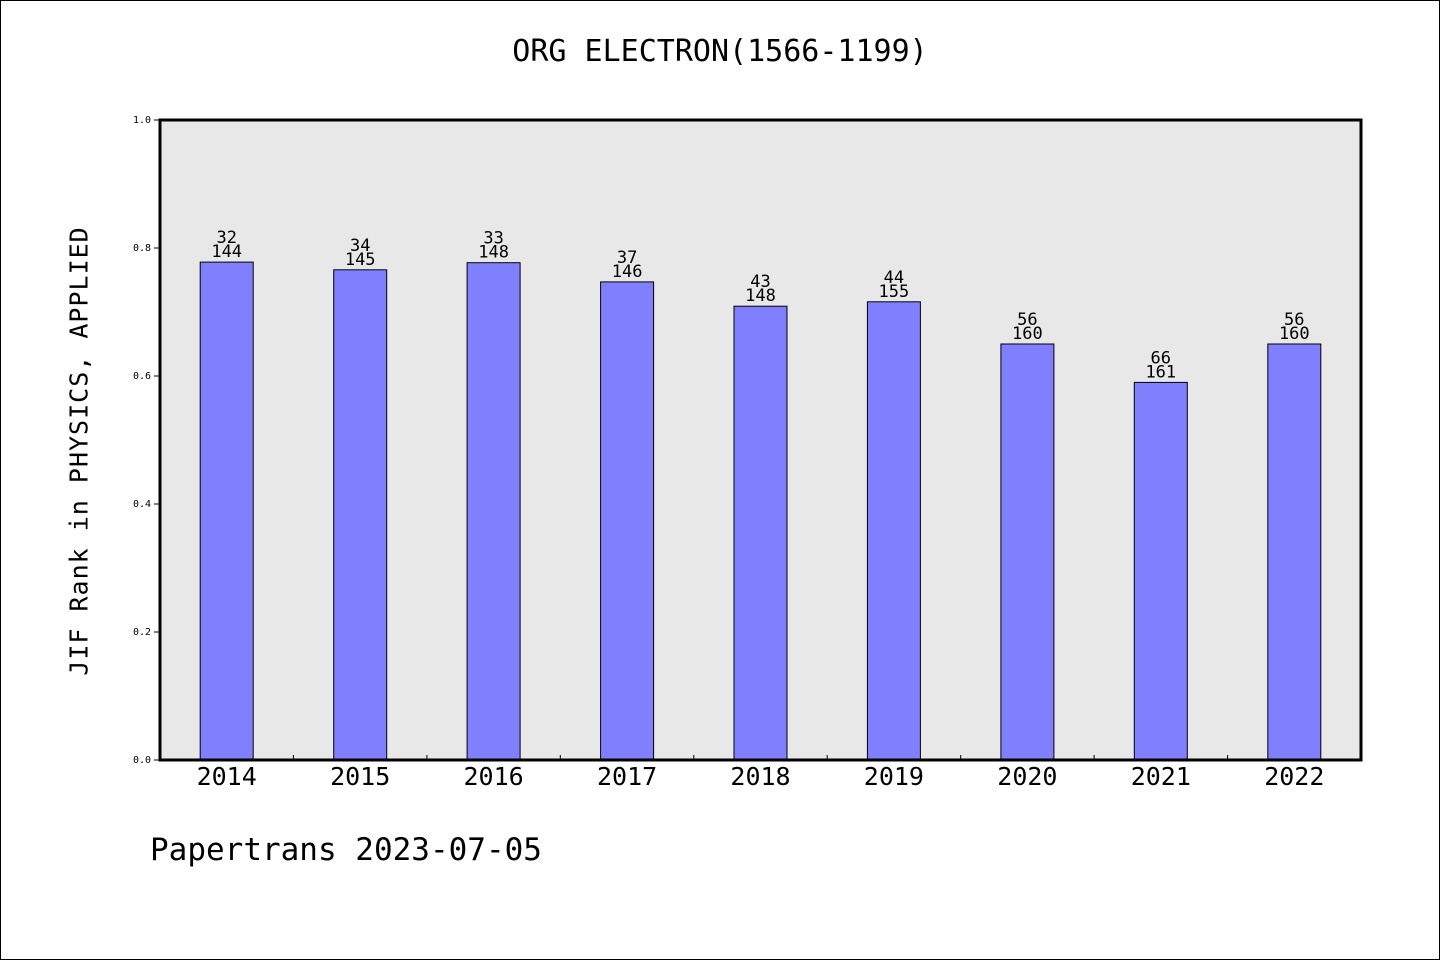 The height and width of the screenshot is (960, 1440). What do you see at coordinates (893, 531) in the screenshot?
I see `bar-2019` at bounding box center [893, 531].